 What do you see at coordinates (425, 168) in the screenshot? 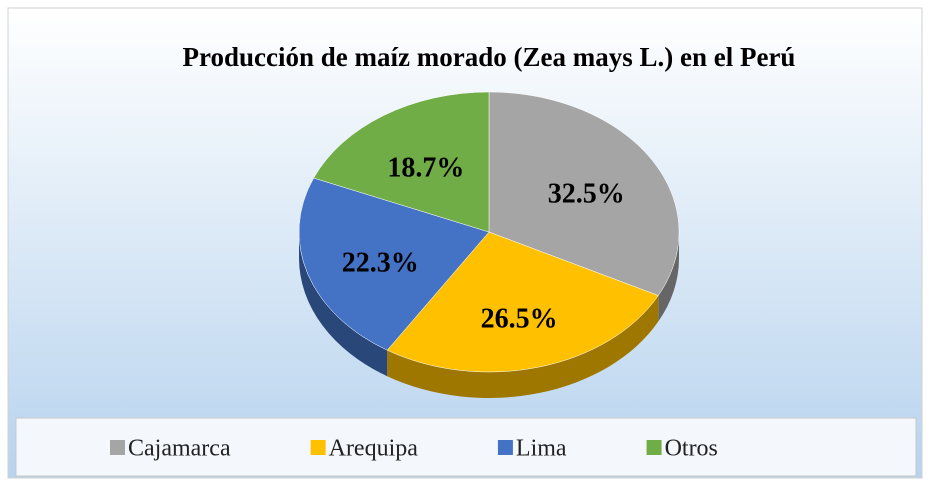
I see `data-label: 18.7%` at bounding box center [425, 168].